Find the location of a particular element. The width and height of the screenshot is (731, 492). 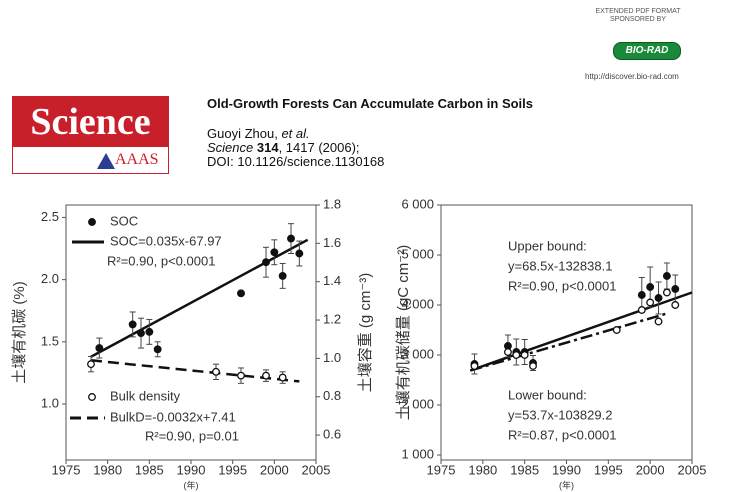

trend-label: Upper bound: is located at coordinates (547, 245).